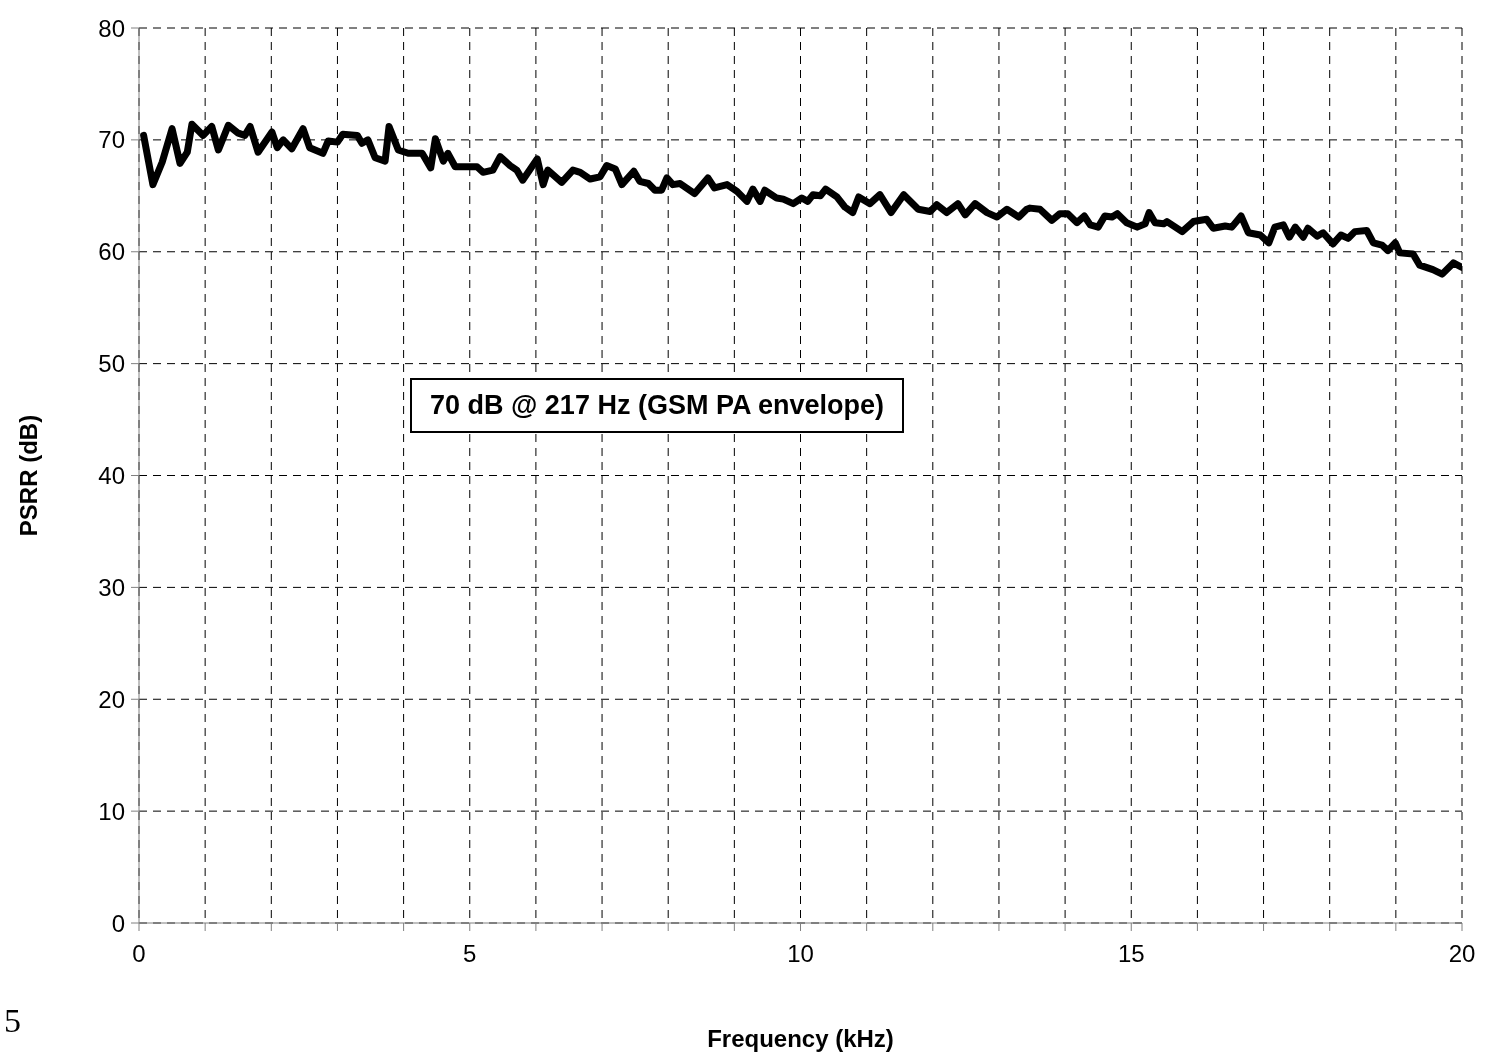 This screenshot has height=1061, width=1490. What do you see at coordinates (111, 28) in the screenshot?
I see `y-tick-label: 80` at bounding box center [111, 28].